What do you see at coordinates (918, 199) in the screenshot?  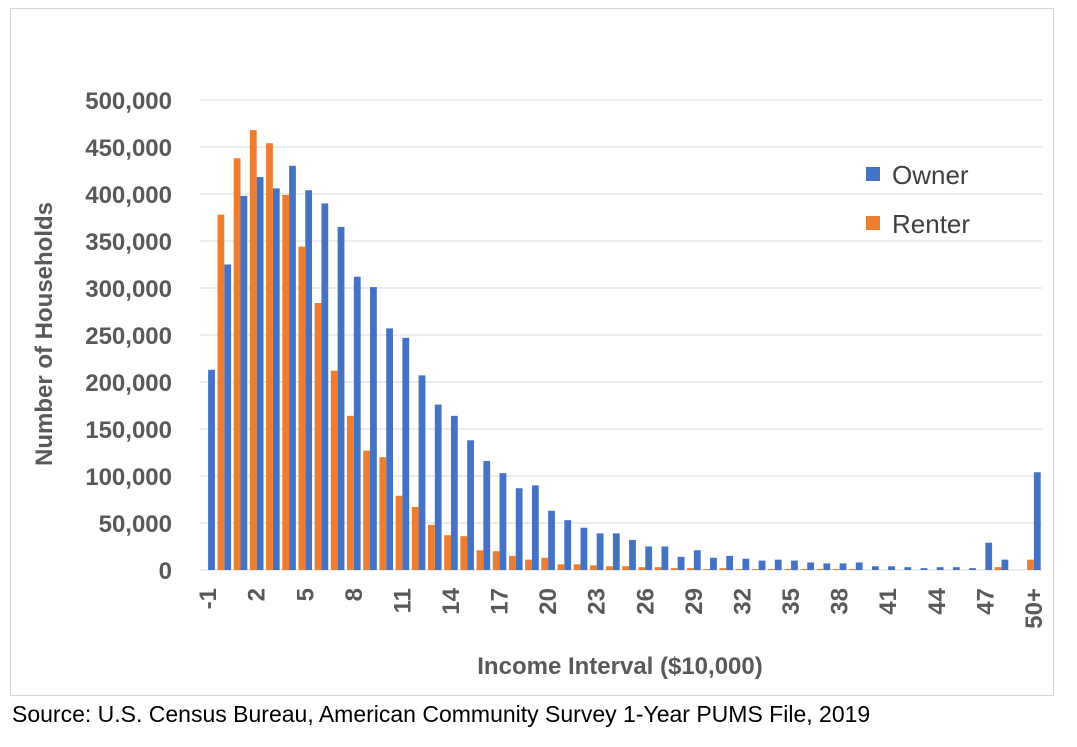 I see `legend: Owner Renter` at bounding box center [918, 199].